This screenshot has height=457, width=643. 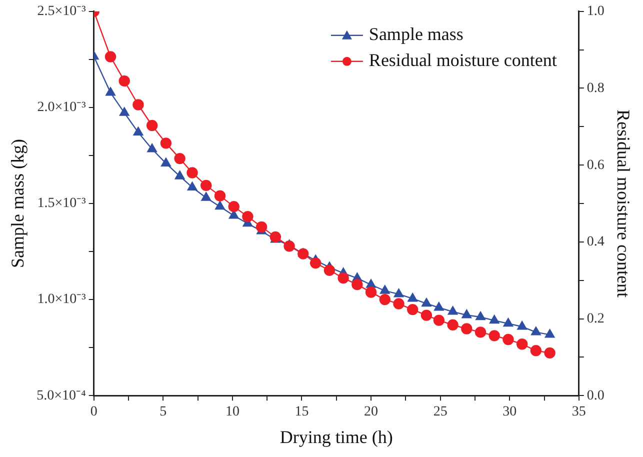 I want to click on y-tick-label: 5.0×10⁻⁴, so click(x=61, y=396).